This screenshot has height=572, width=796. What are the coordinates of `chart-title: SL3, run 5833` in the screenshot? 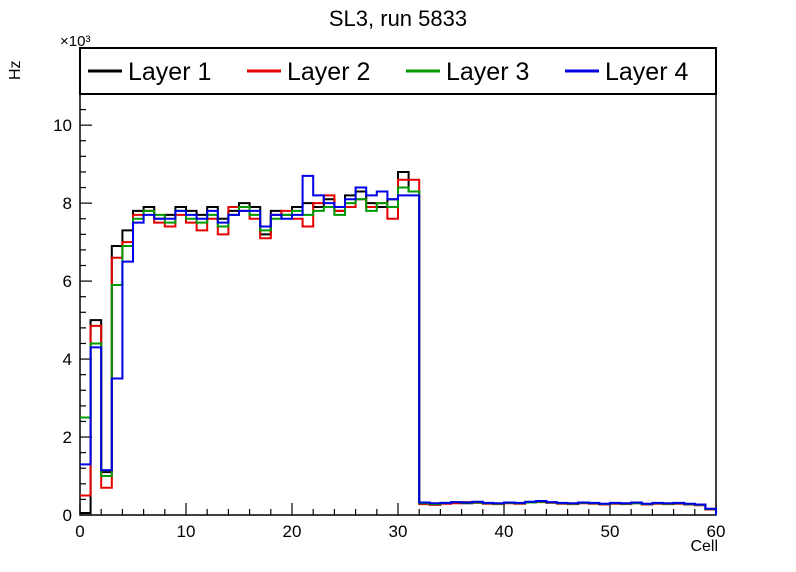 It's located at (398, 18).